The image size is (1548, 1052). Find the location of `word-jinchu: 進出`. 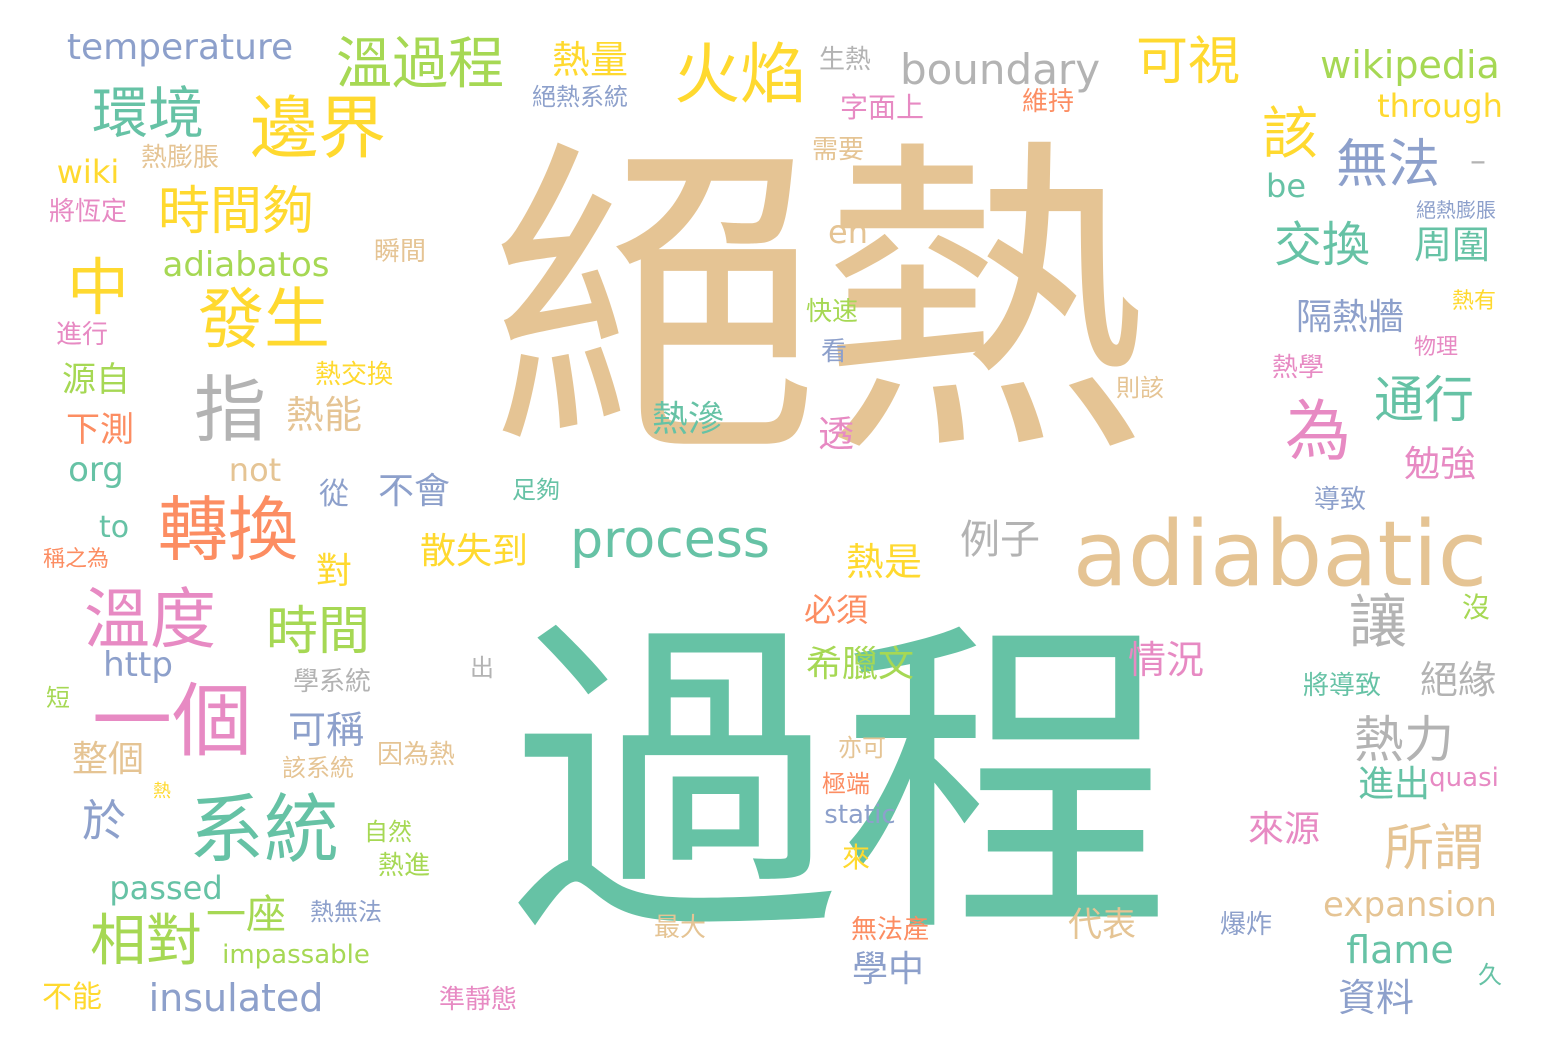

word-jinchu: 進出 is located at coordinates (1394, 784).